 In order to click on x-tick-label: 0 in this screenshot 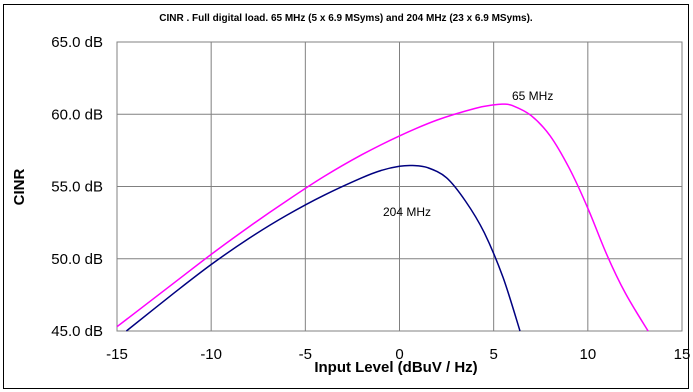, I will do `click(399, 354)`.